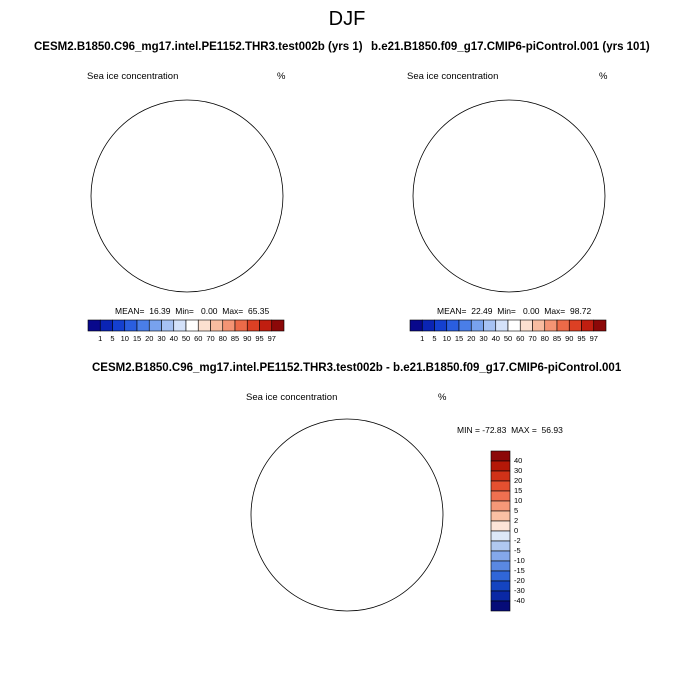 The height and width of the screenshot is (694, 694). Describe the element at coordinates (471, 338) in the screenshot. I see `right-colorbar-tick-label: 20` at that location.